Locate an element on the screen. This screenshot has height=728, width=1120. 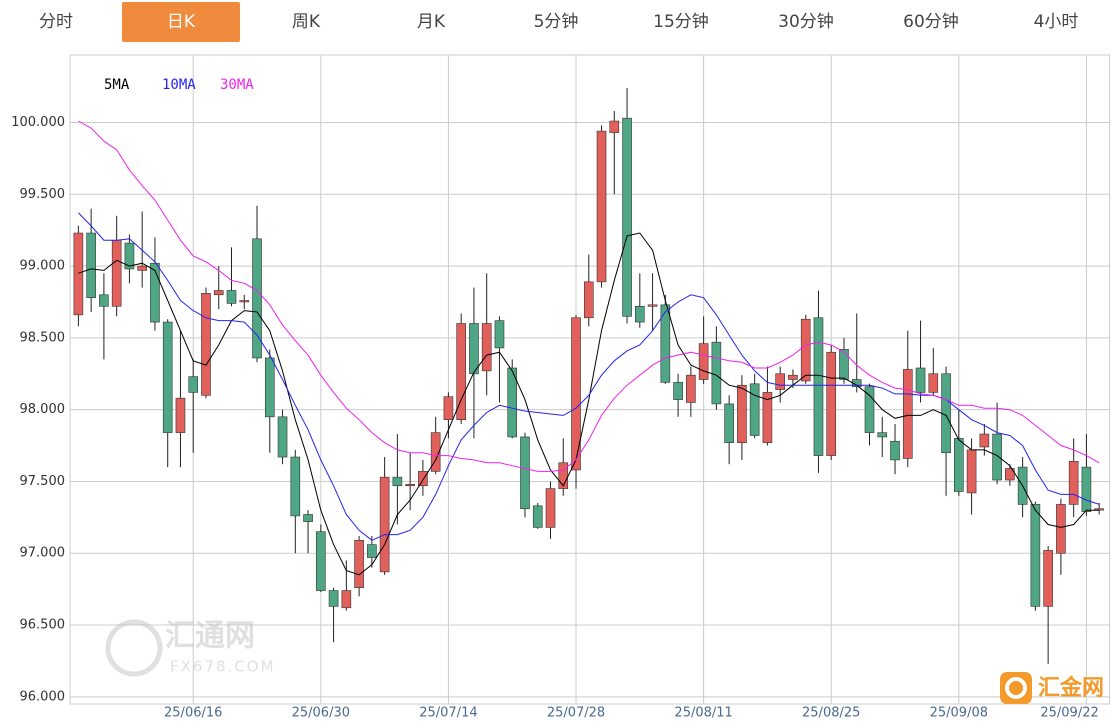
y-tick-label: 98.500 is located at coordinates (43, 337).